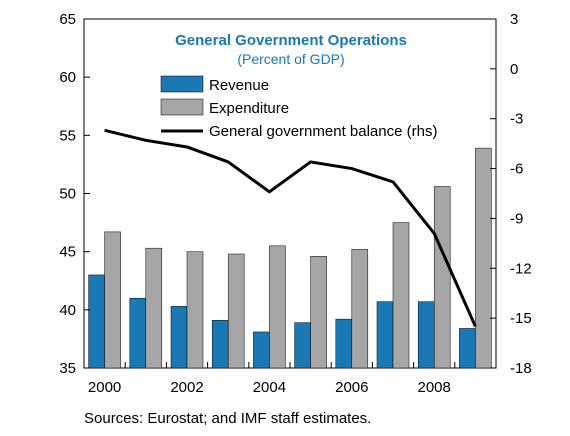 Image resolution: width=570 pixels, height=436 pixels. What do you see at coordinates (239, 85) in the screenshot?
I see `legend-label-revenue: Revenue` at bounding box center [239, 85].